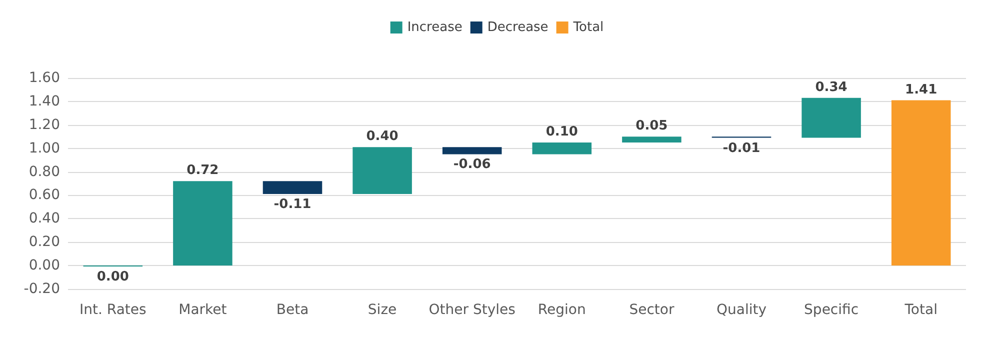 Image resolution: width=994 pixels, height=337 pixels. I want to click on y-tick-label: 1.60, so click(44, 78).